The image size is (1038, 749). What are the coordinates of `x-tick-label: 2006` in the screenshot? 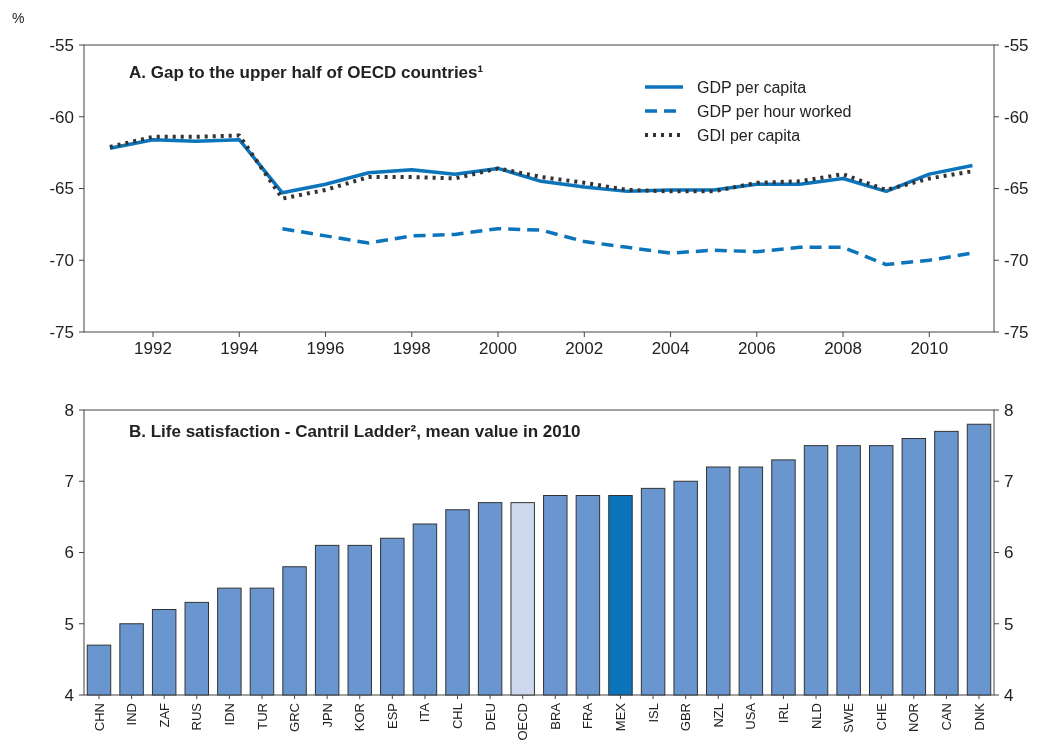 It's located at (756, 348).